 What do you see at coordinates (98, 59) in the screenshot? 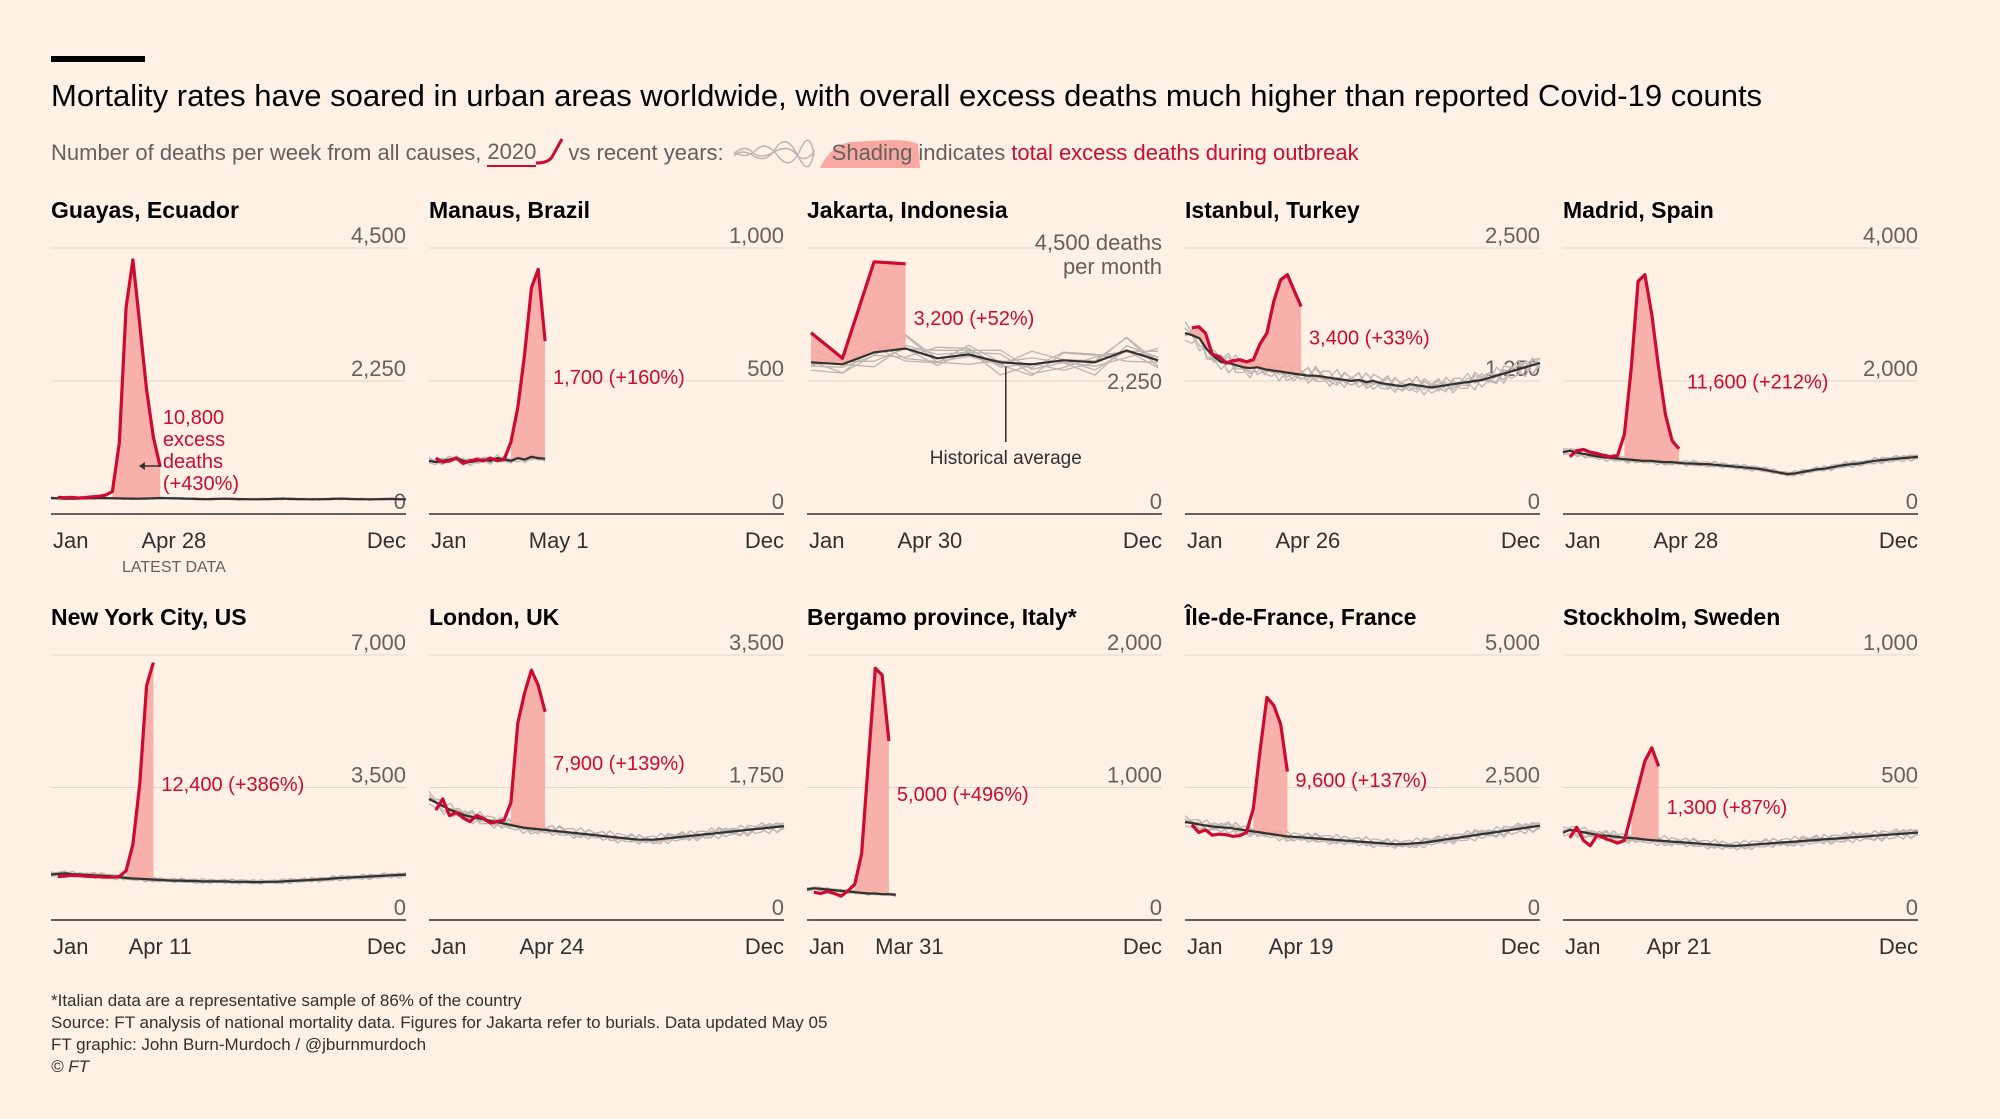
I see `top-rule` at bounding box center [98, 59].